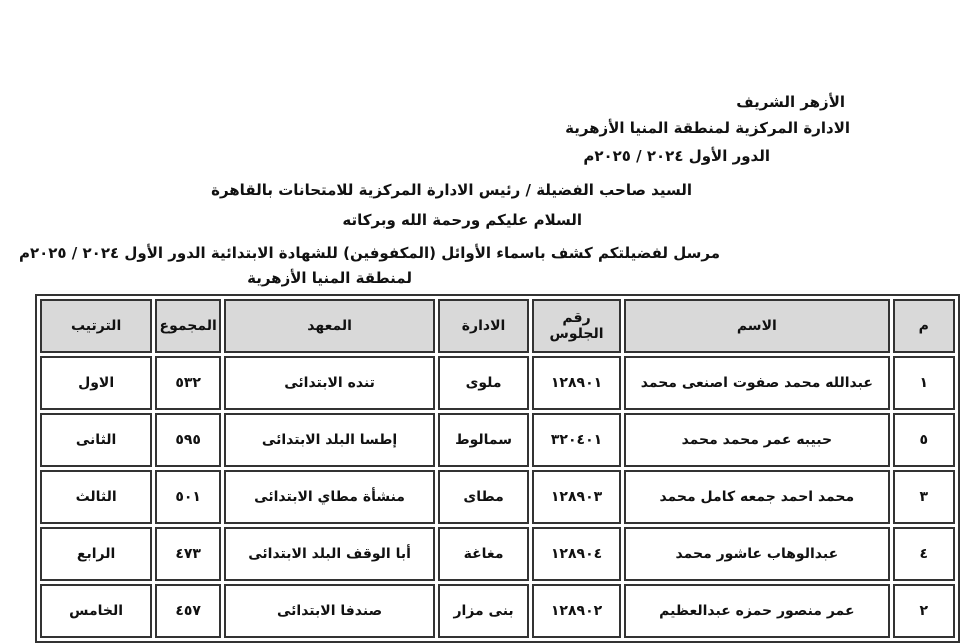 The width and height of the screenshot is (960, 643). What do you see at coordinates (707, 128) in the screenshot?
I see `org-line-2: الادارة المركزية لمنطقة المنيا الأزهرية` at bounding box center [707, 128].